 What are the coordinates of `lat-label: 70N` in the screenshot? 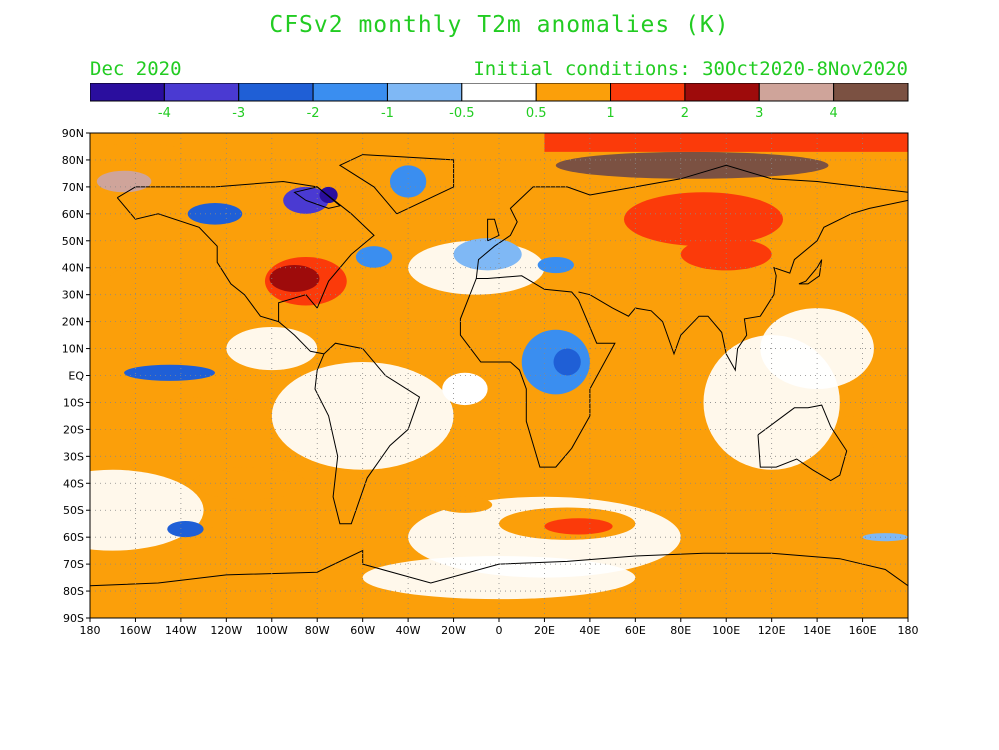 It's located at (73, 187).